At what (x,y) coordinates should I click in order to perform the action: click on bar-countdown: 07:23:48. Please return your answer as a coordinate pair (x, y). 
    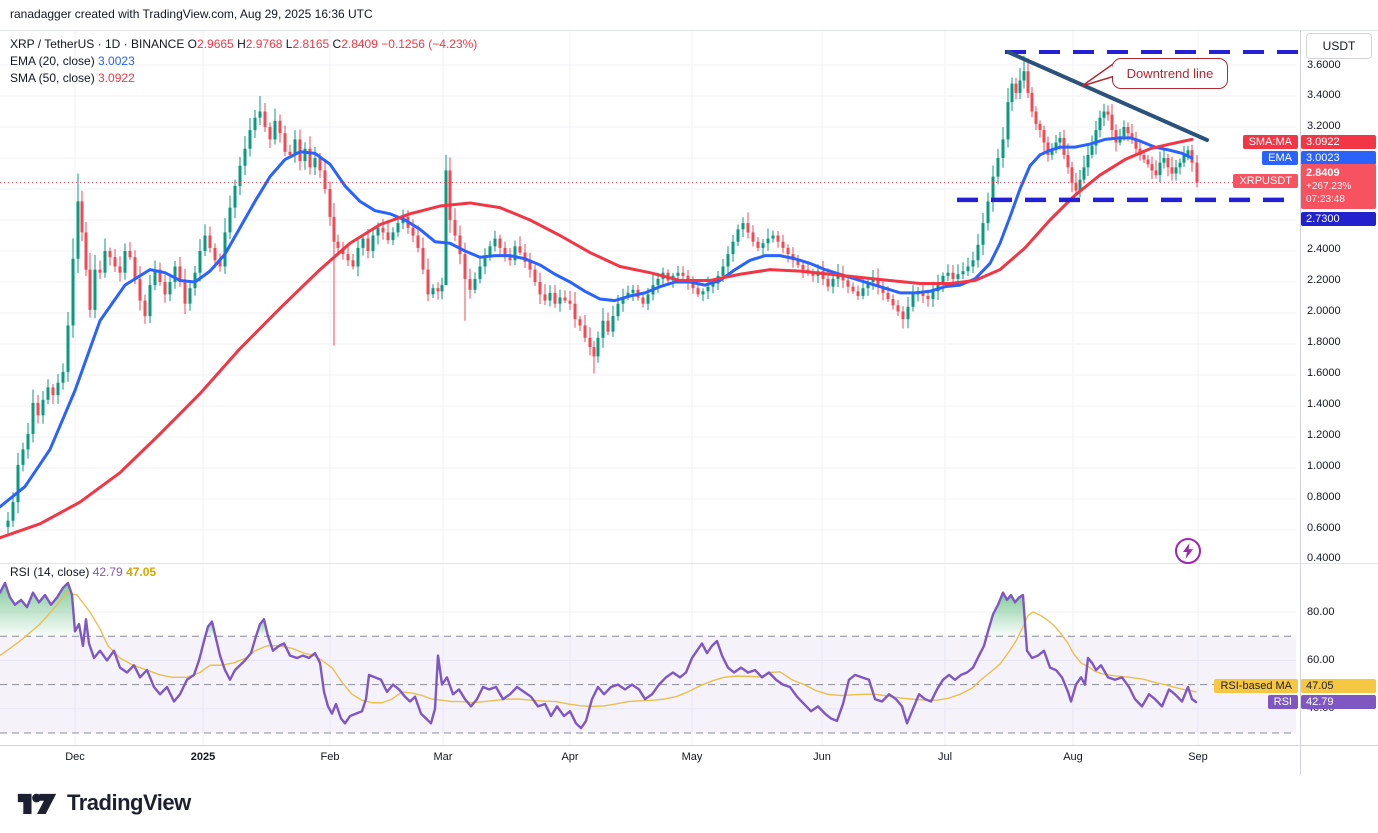
    Looking at the image, I should click on (1325, 199).